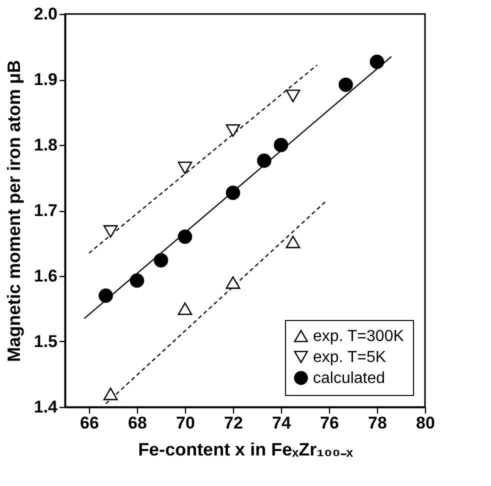  I want to click on x-tick-label: 66, so click(89, 423).